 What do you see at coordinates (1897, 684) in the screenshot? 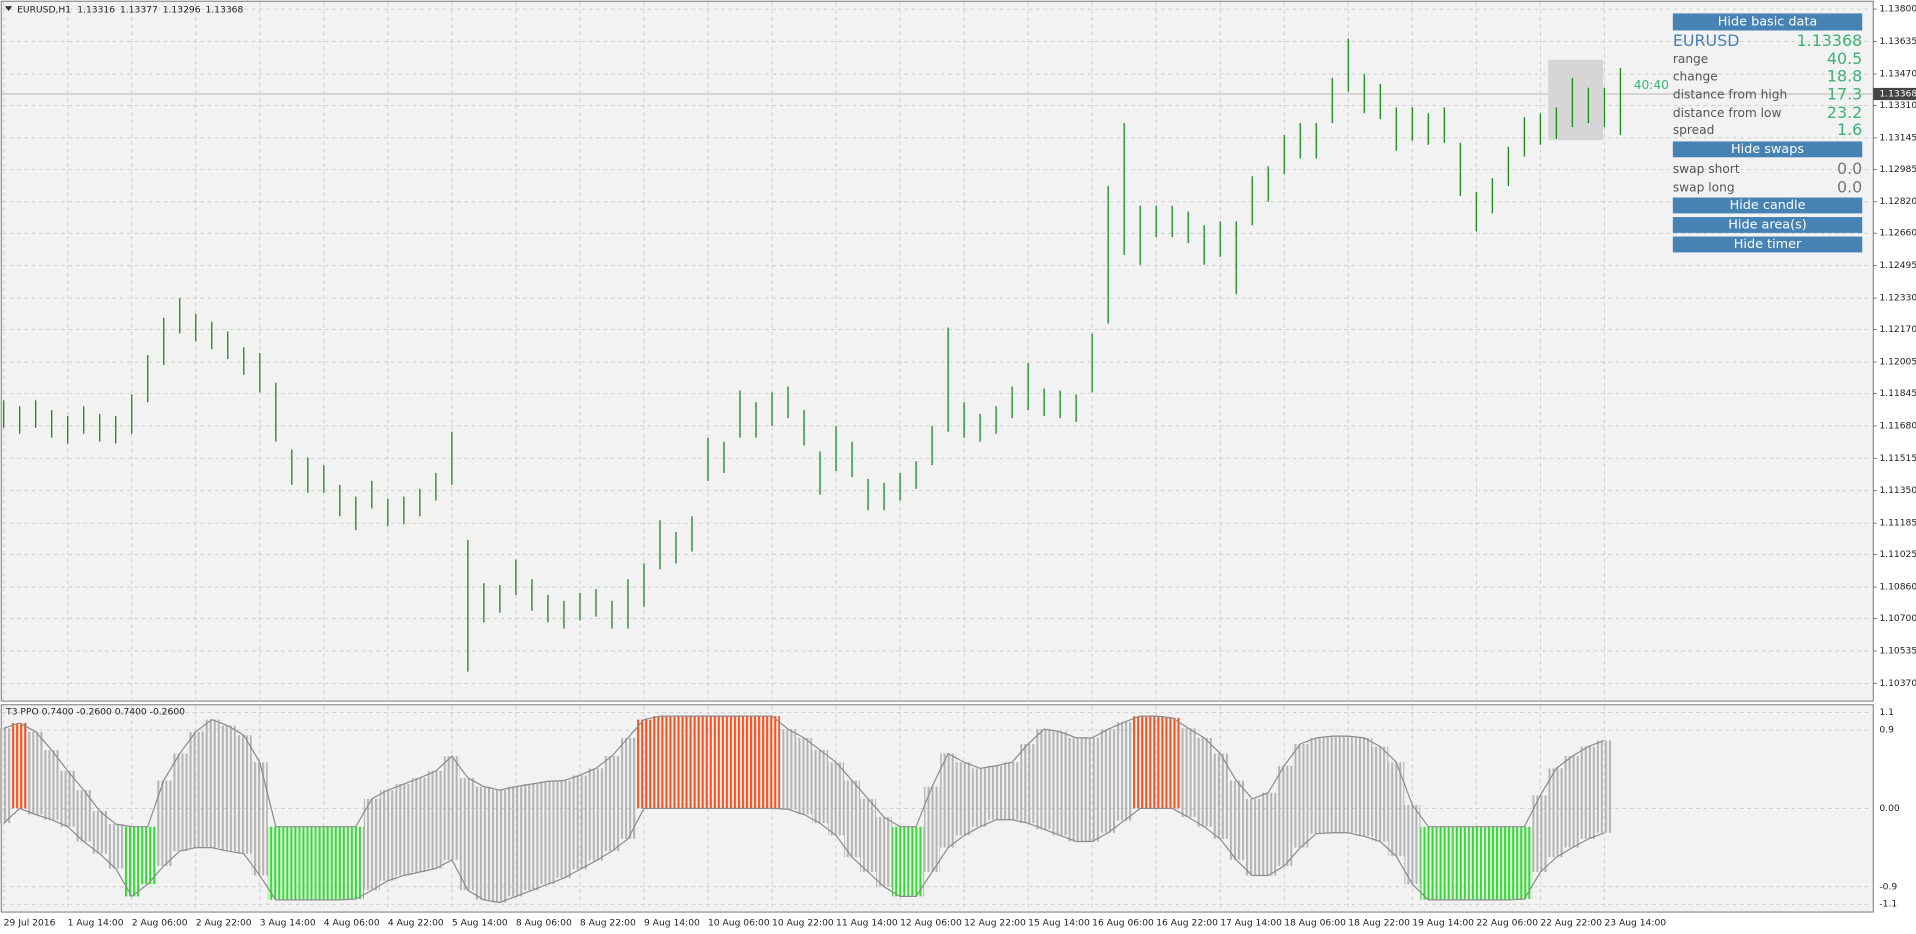
I see `y-tick-label: 1.10370` at bounding box center [1897, 684].